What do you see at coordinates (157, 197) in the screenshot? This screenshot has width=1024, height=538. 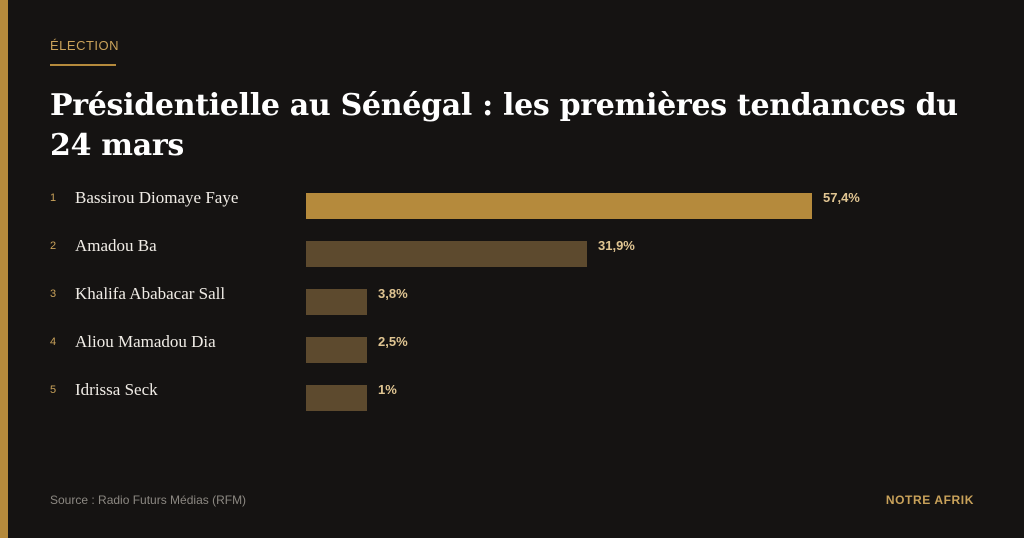 I see `candidate-name: Bassirou Diomaye Faye` at bounding box center [157, 197].